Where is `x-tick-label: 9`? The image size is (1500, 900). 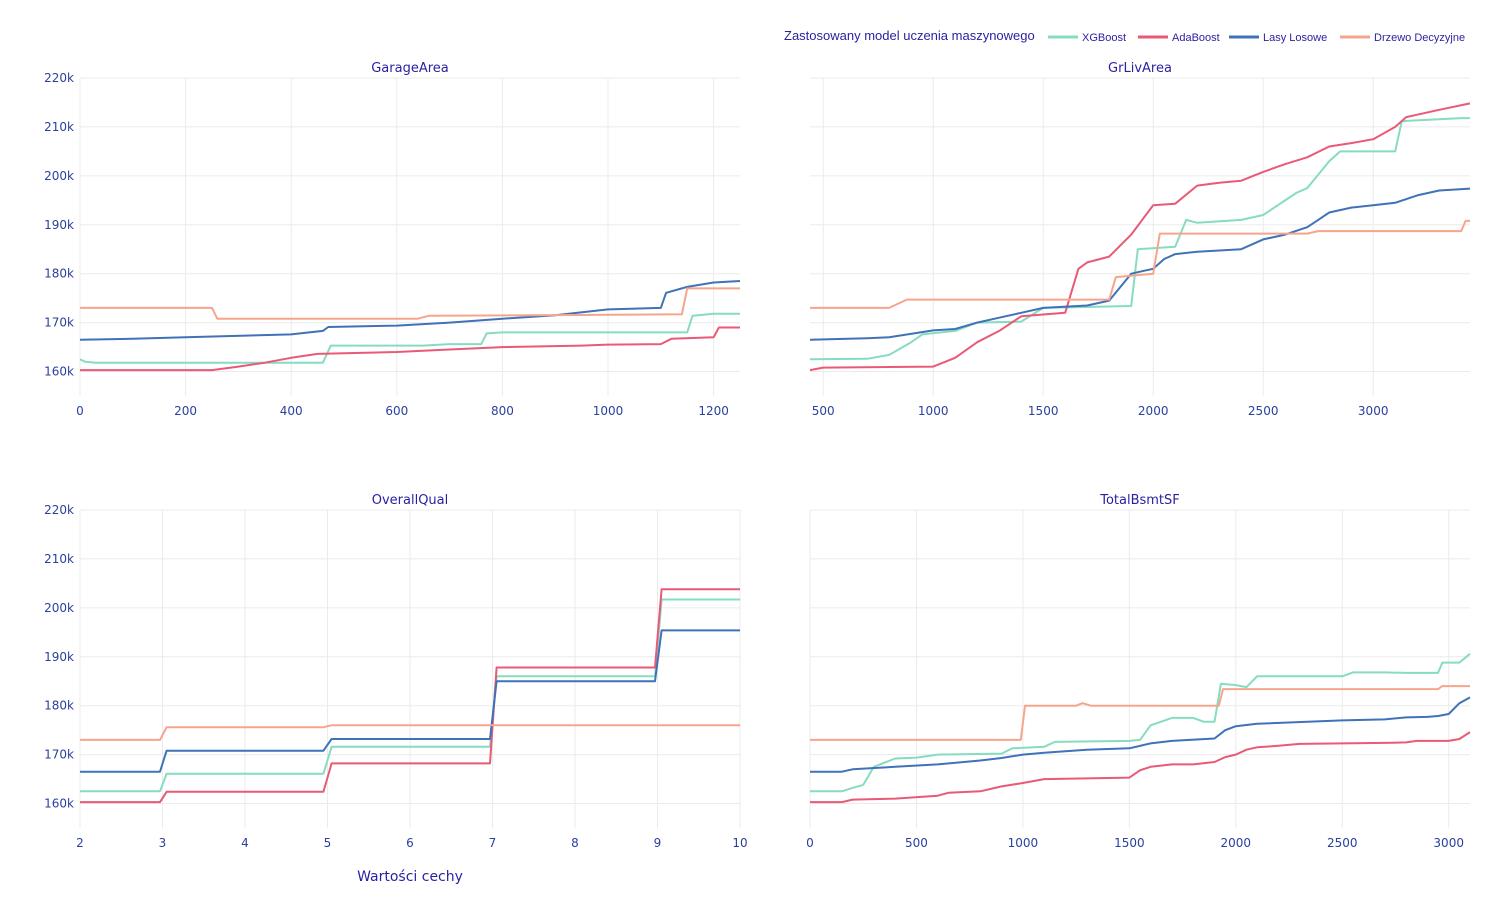
x-tick-label: 9 is located at coordinates (658, 843).